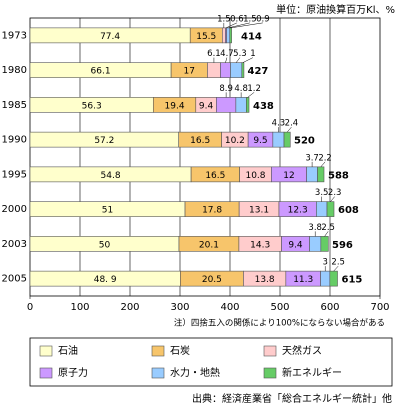 This screenshot has width=400, height=412. Describe the element at coordinates (379, 307) in the screenshot. I see `x-tick-label: 700` at that location.